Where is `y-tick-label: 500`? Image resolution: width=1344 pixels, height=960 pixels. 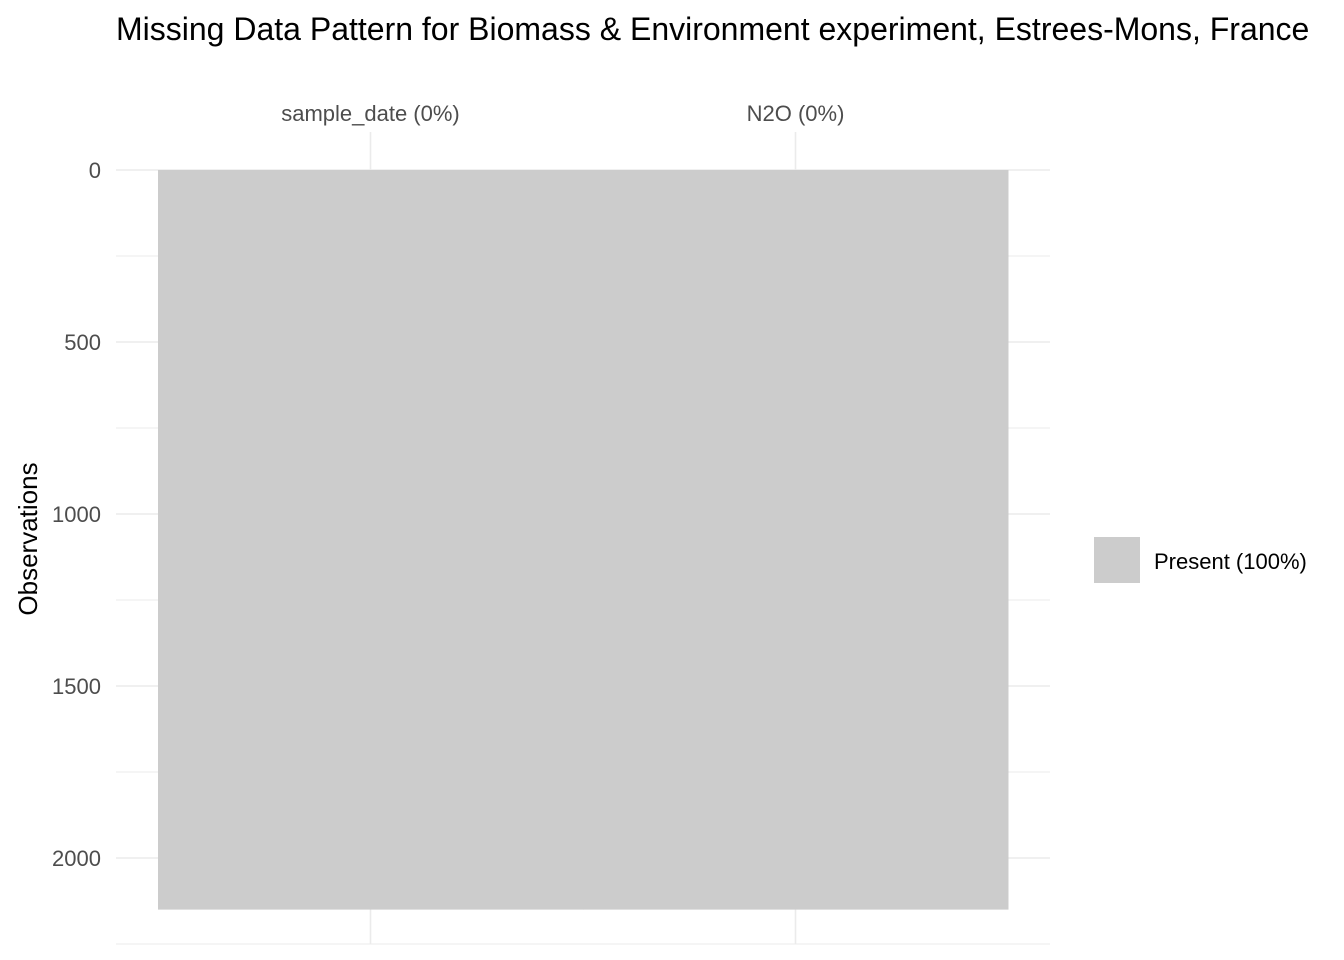
y-tick-label: 500 is located at coordinates (82, 342).